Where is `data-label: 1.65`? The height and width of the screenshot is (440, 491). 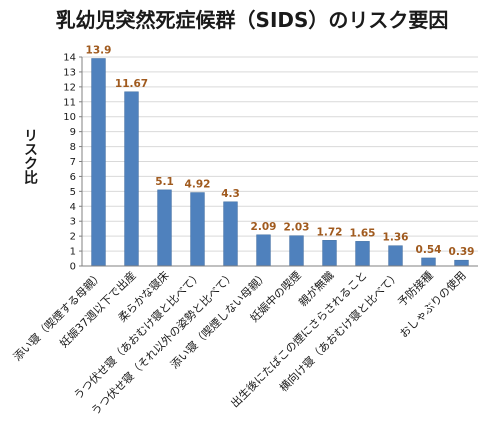
data-label: 1.65 is located at coordinates (363, 233).